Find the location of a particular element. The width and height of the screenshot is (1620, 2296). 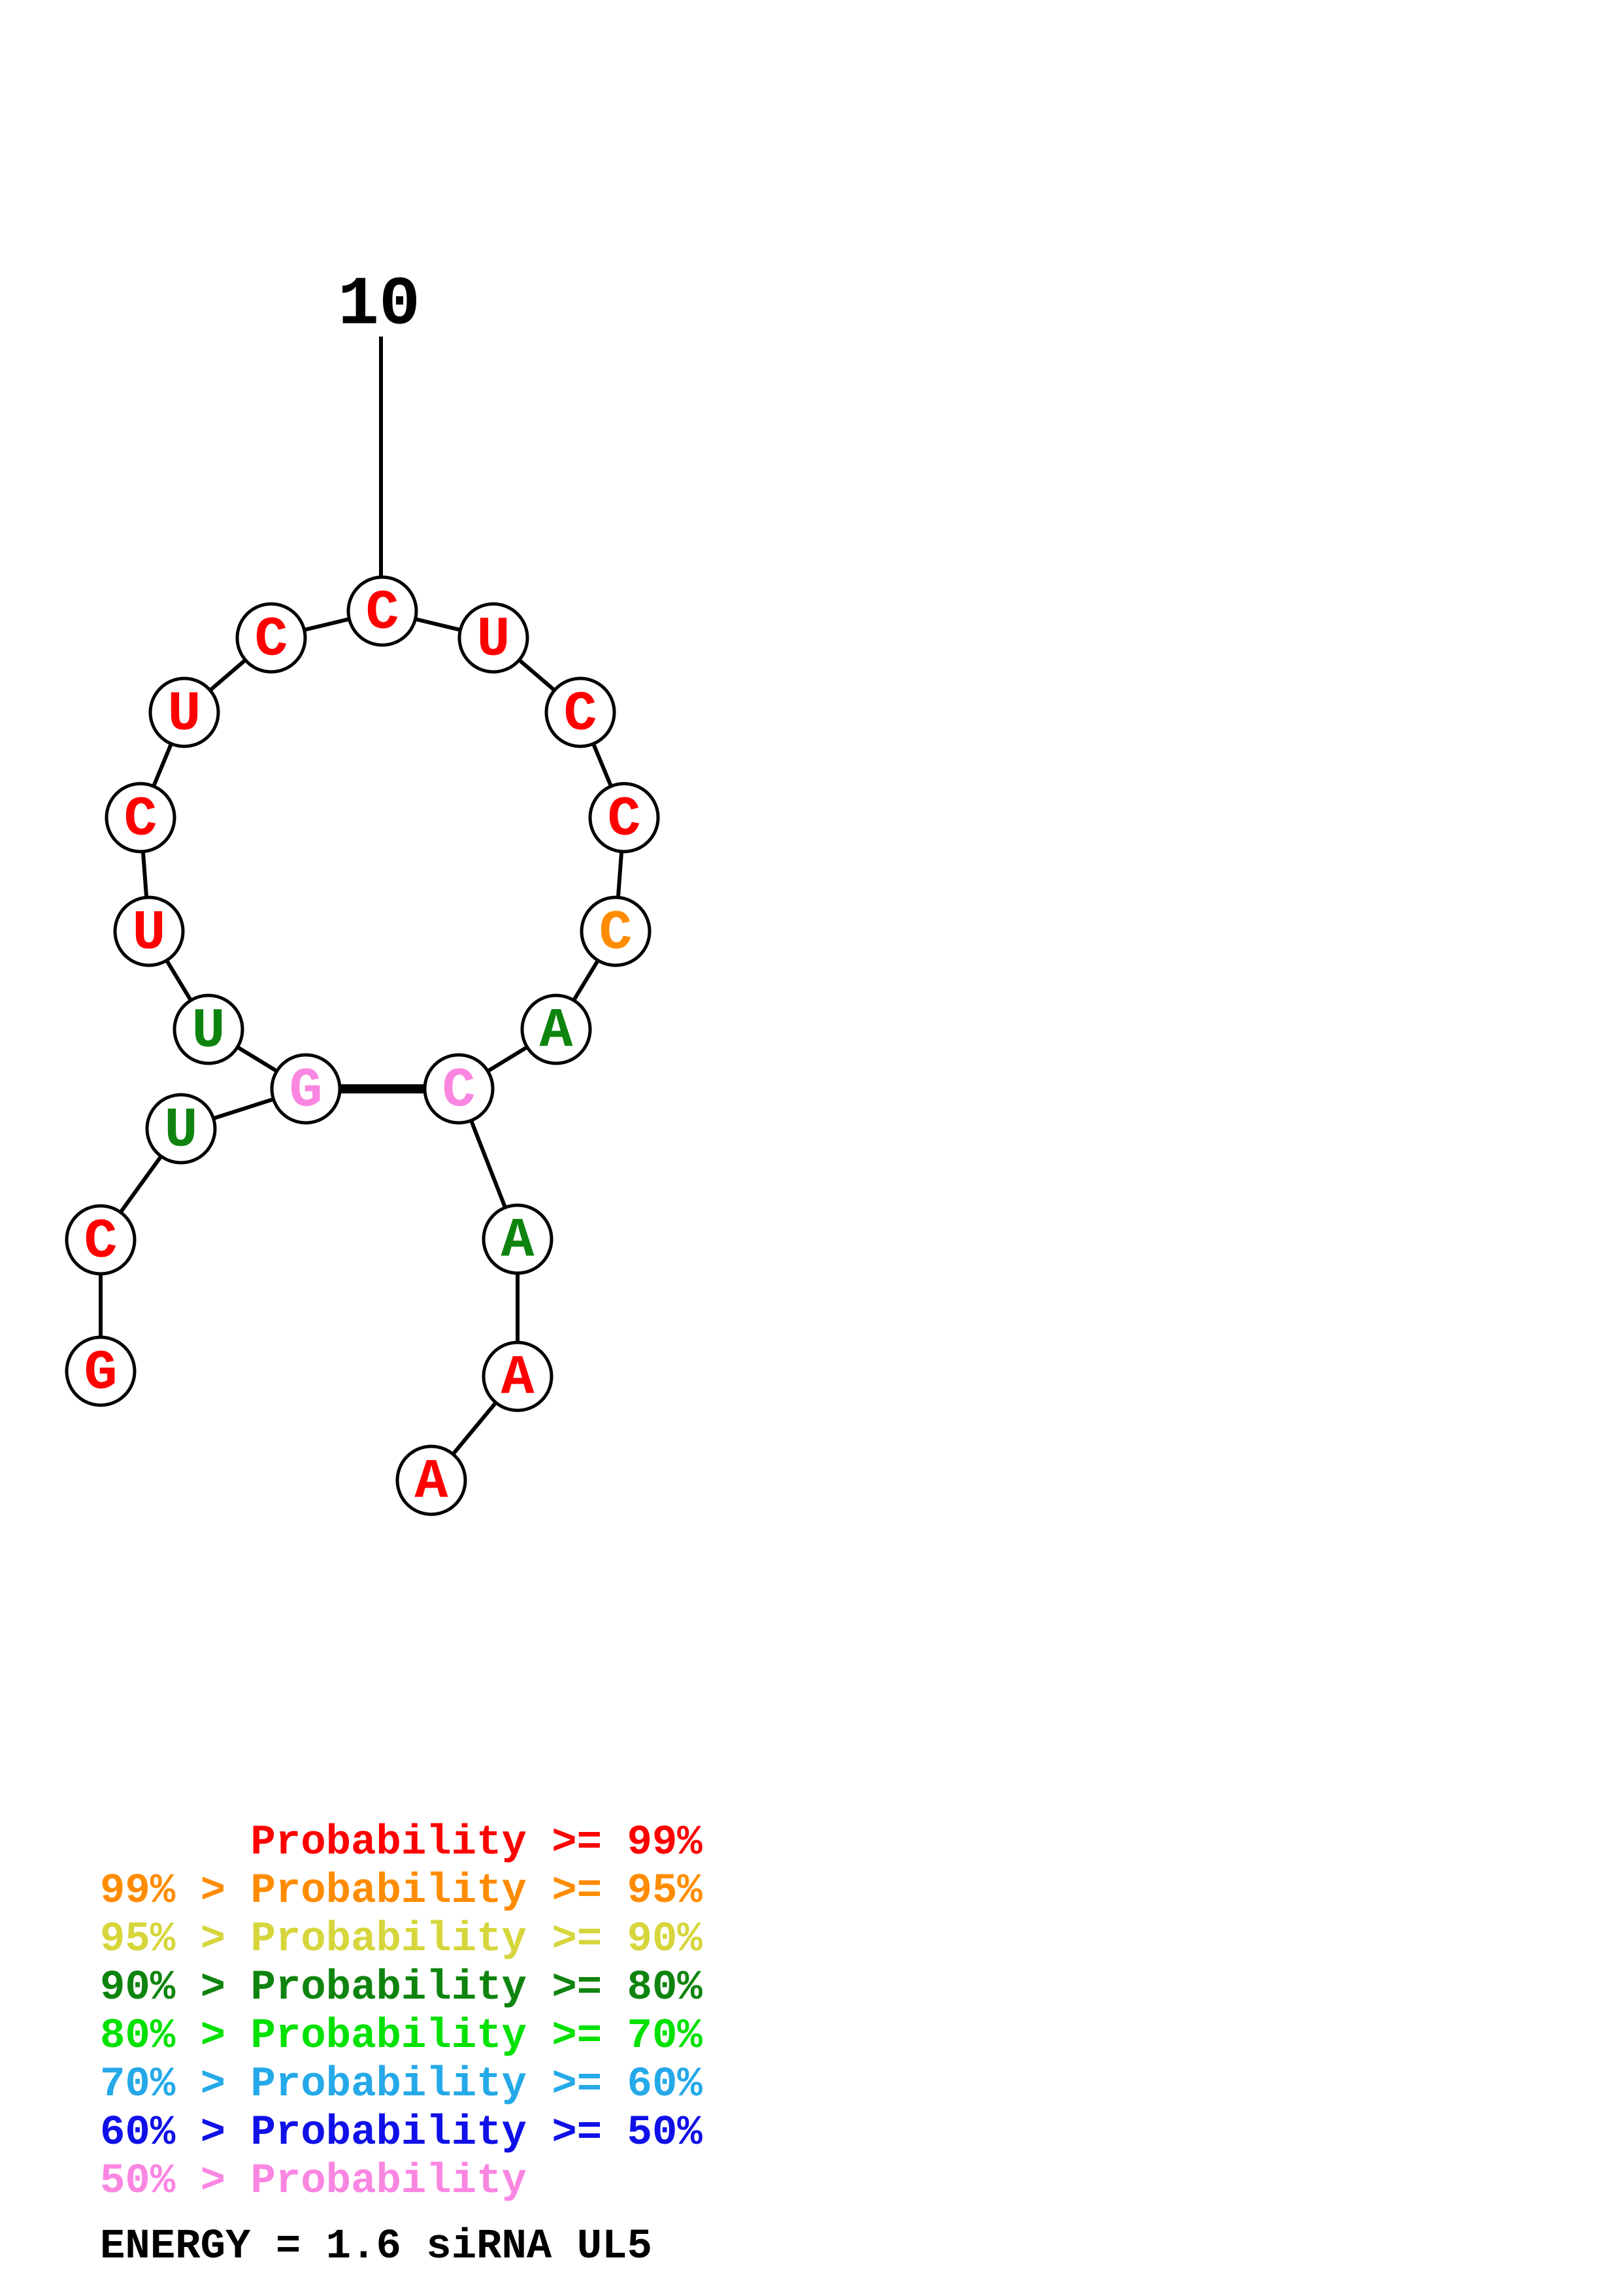

nucleotide-letter-12-C: C is located at coordinates (580, 714).